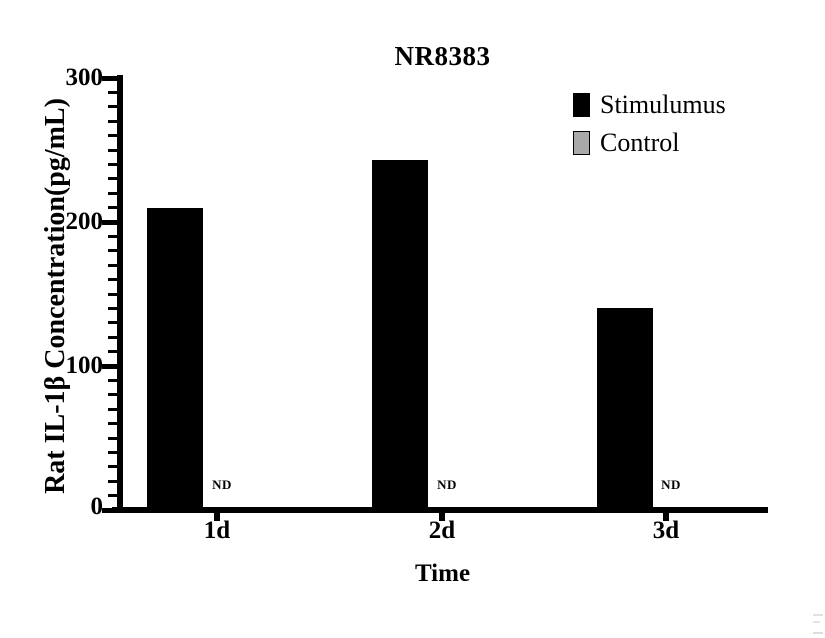 Image resolution: width=825 pixels, height=638 pixels. Describe the element at coordinates (217, 530) in the screenshot. I see `x-category-label-1d: 1d` at that location.